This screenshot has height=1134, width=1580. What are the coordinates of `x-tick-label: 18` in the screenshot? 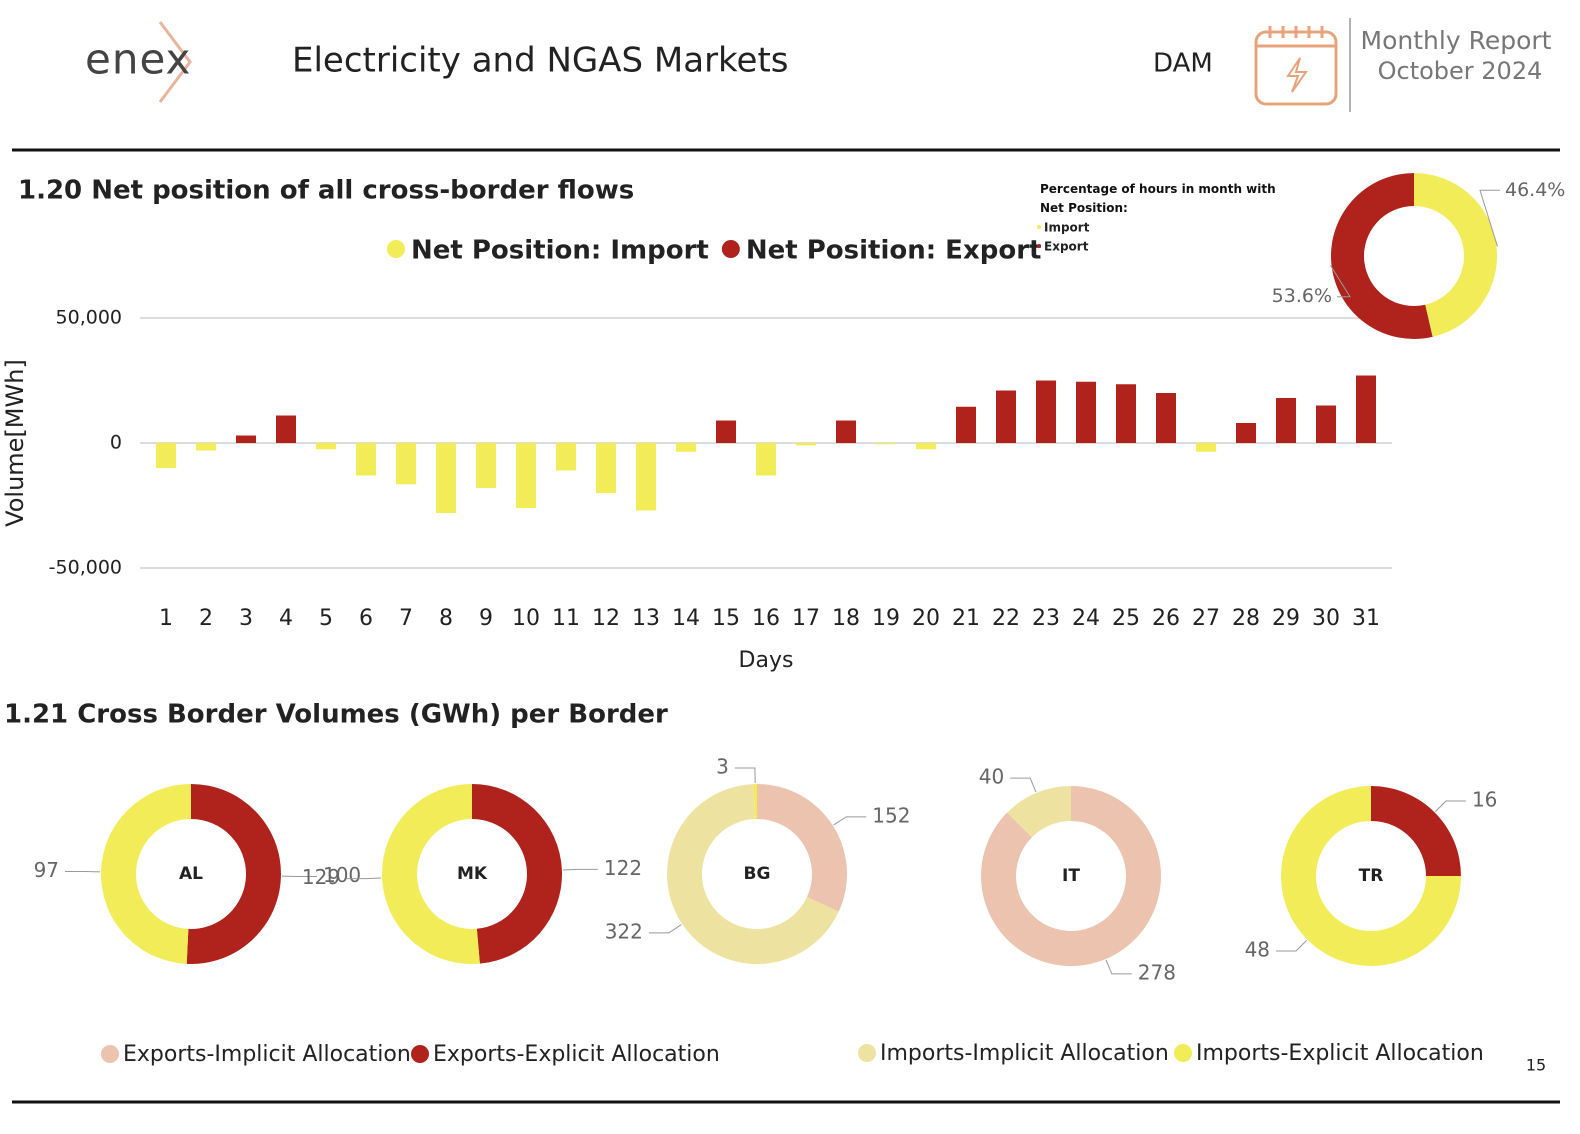 It's located at (846, 618).